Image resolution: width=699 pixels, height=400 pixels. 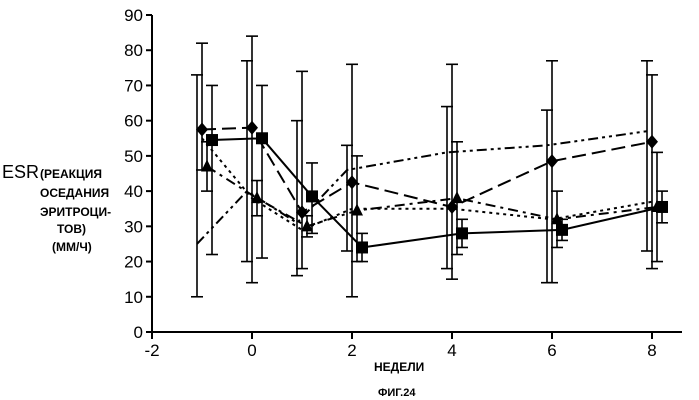 What do you see at coordinates (251, 350) in the screenshot?
I see `x-tick-label: 0` at bounding box center [251, 350].